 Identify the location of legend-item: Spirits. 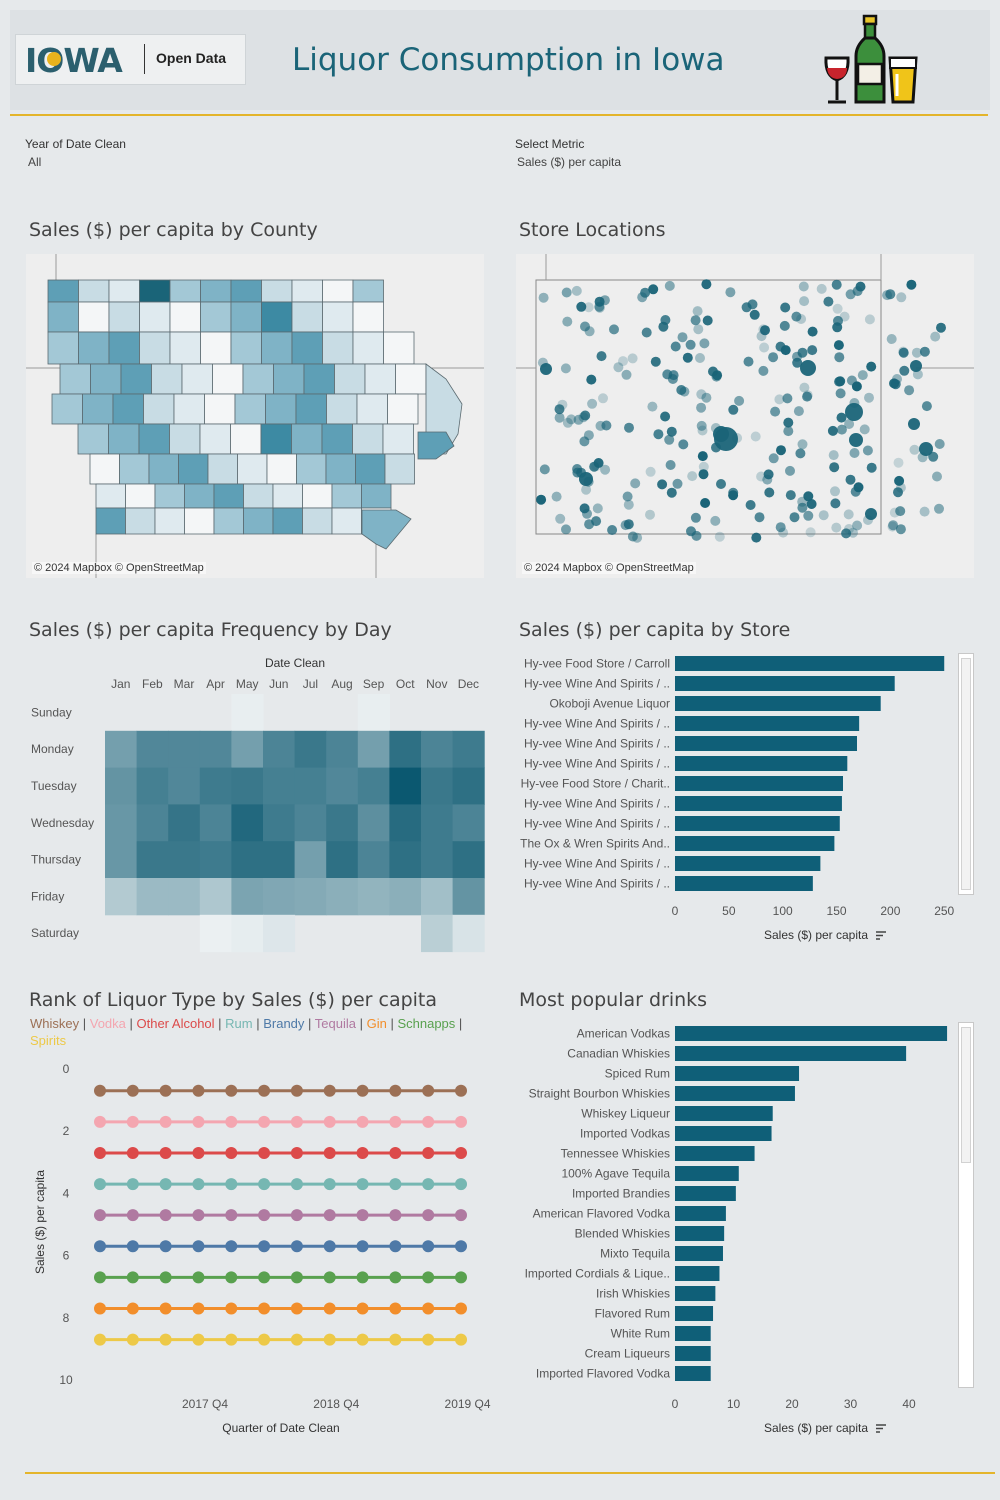
(48, 1040).